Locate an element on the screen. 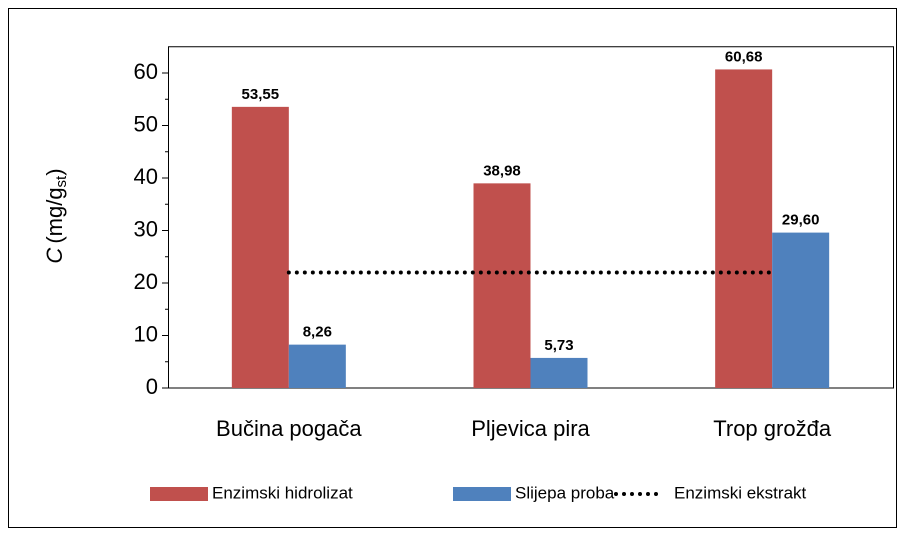  value-label: 60,68 is located at coordinates (744, 56).